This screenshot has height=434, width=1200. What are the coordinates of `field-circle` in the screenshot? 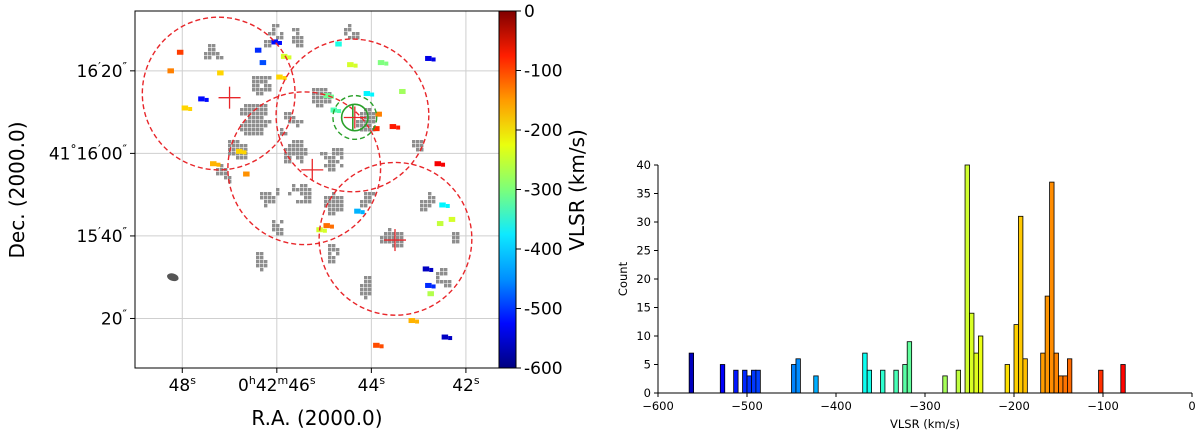 It's located at (304, 168).